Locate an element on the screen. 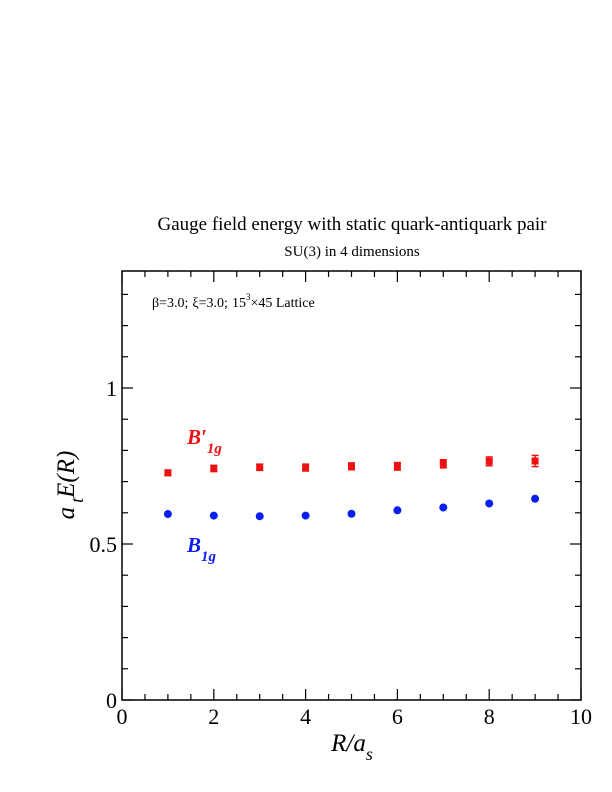 Image resolution: width=612 pixels, height=792 pixels. x-tick-label: 2 is located at coordinates (213, 716).